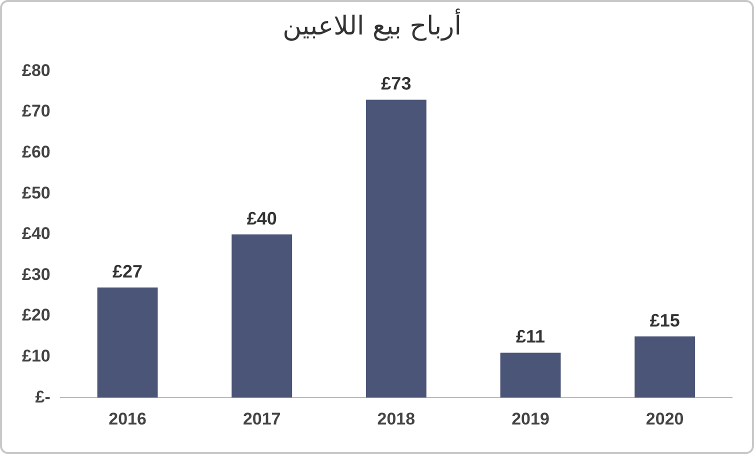 Image resolution: width=754 pixels, height=454 pixels. Describe the element at coordinates (396, 84) in the screenshot. I see `data-label: £73` at that location.